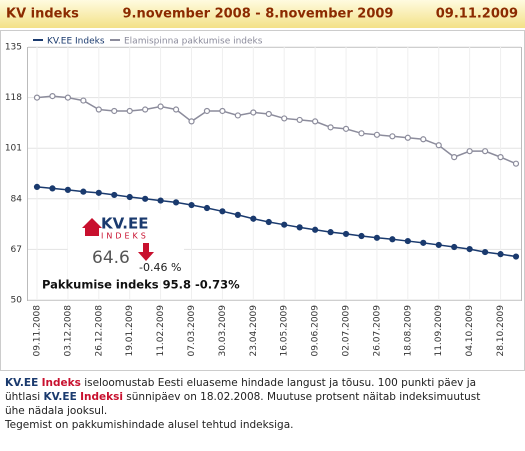 This screenshot has height=451, width=525. I want to click on x-tick-label: 11.09.2009, so click(439, 331).